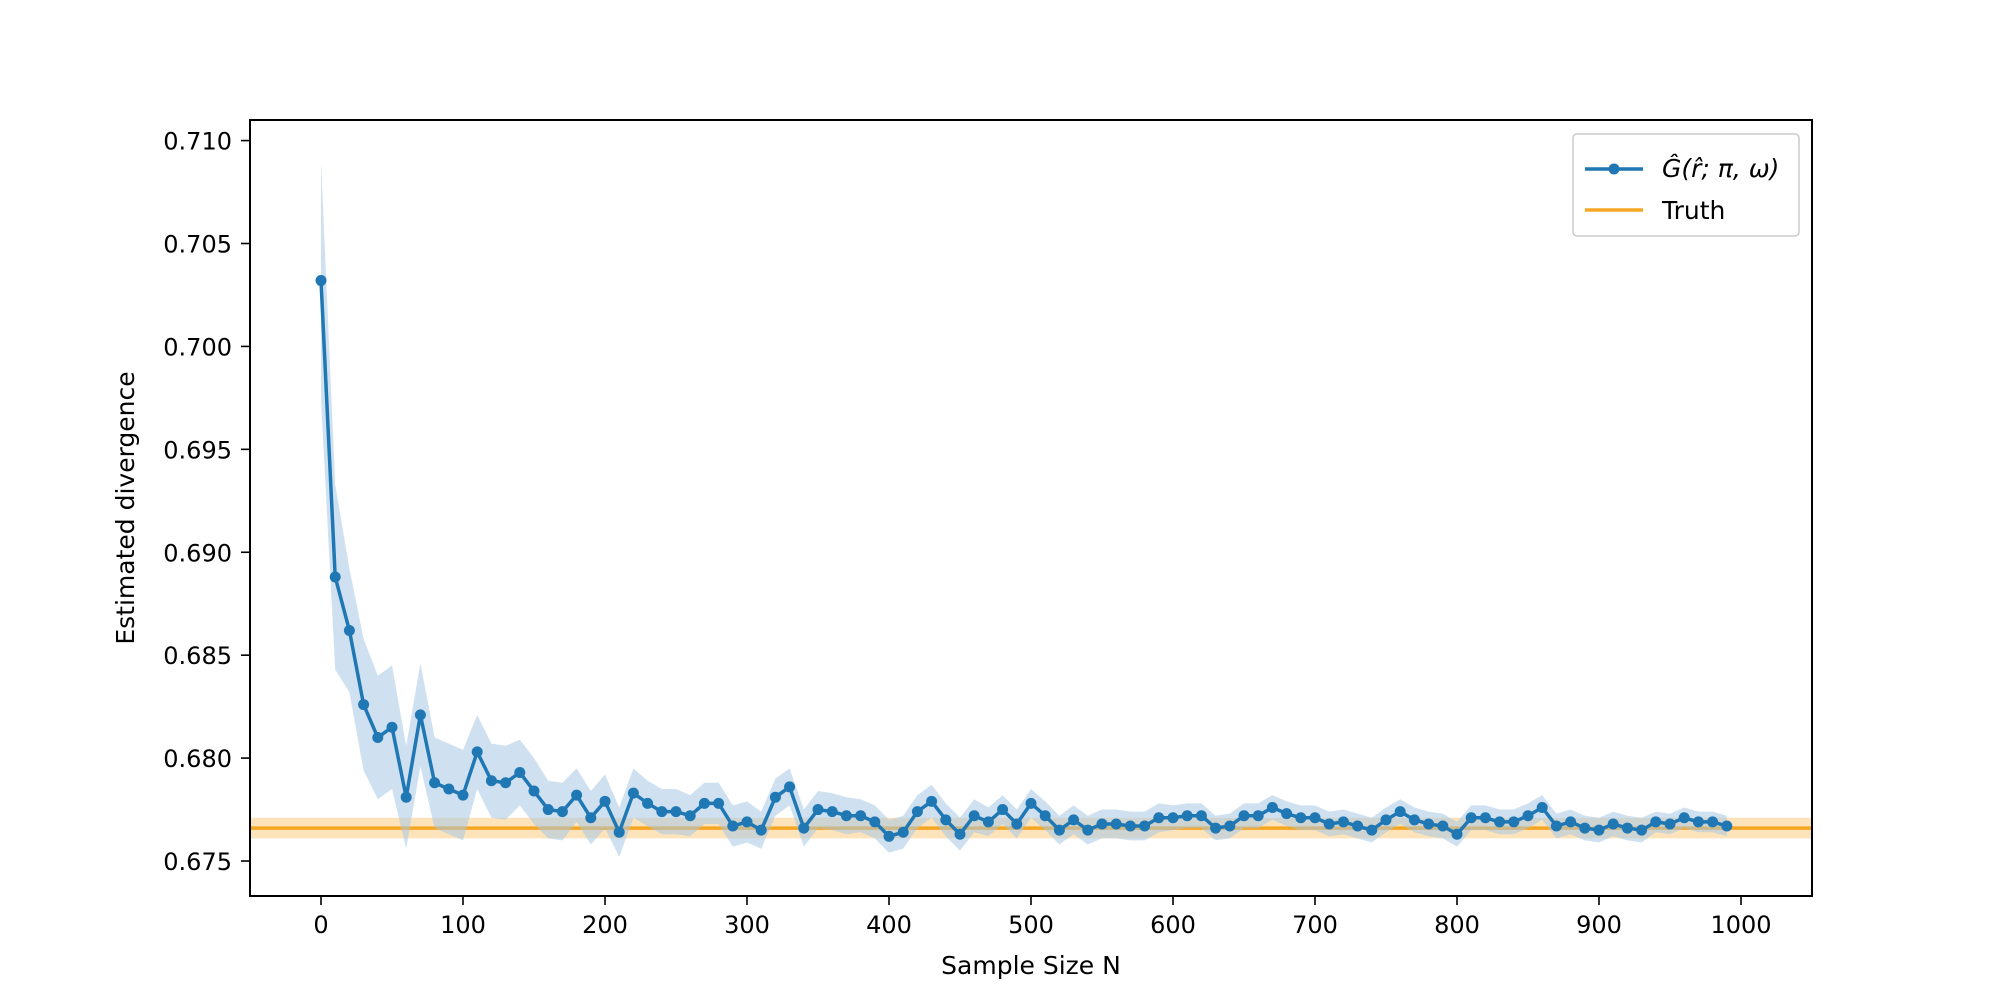 This screenshot has height=1000, width=2000. I want to click on y-axis: 0.675 0.680 0.685 0.690 0.695 0.700 0.705 0.710, so click(206, 502).